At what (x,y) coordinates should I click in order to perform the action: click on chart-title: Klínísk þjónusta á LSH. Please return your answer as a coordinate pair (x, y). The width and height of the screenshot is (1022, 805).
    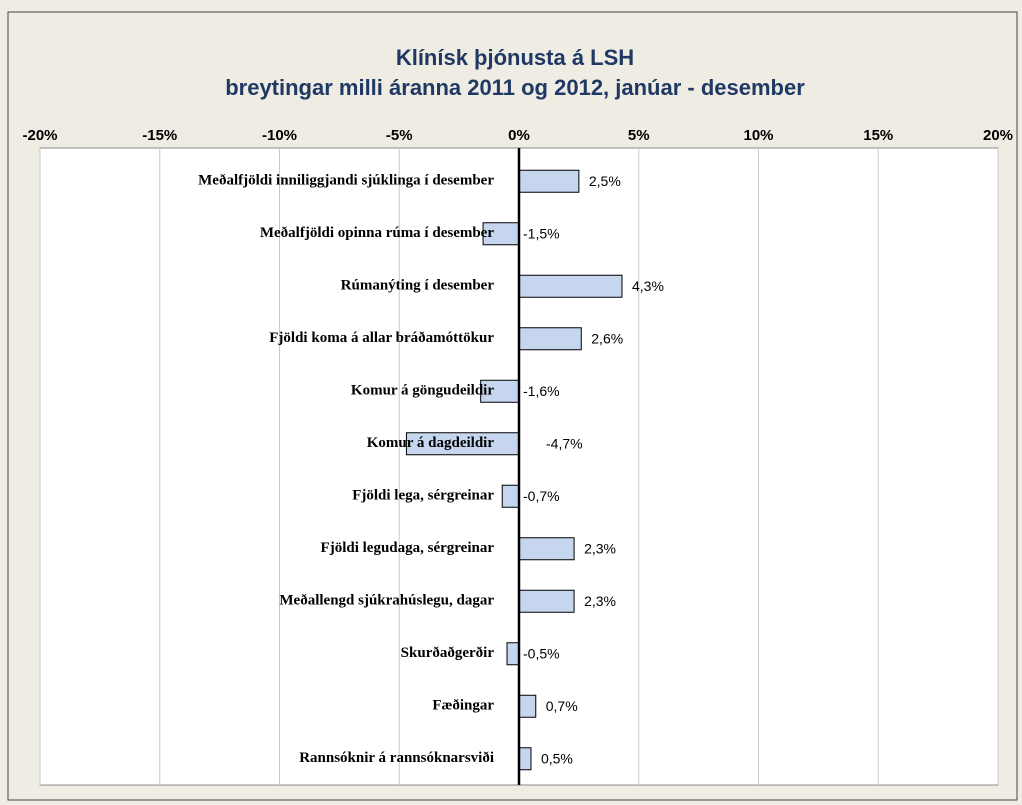
    Looking at the image, I should click on (515, 57).